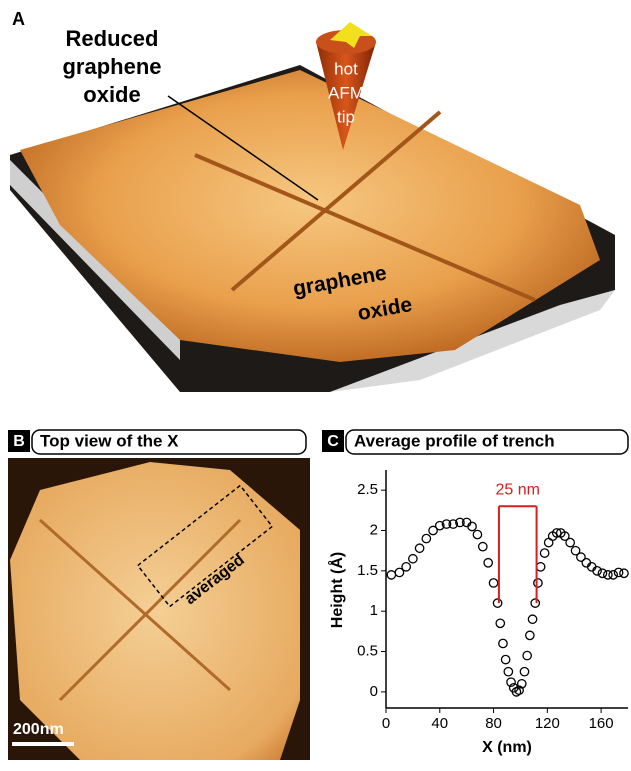 The width and height of the screenshot is (631, 771). I want to click on average-box, so click(205, 546).